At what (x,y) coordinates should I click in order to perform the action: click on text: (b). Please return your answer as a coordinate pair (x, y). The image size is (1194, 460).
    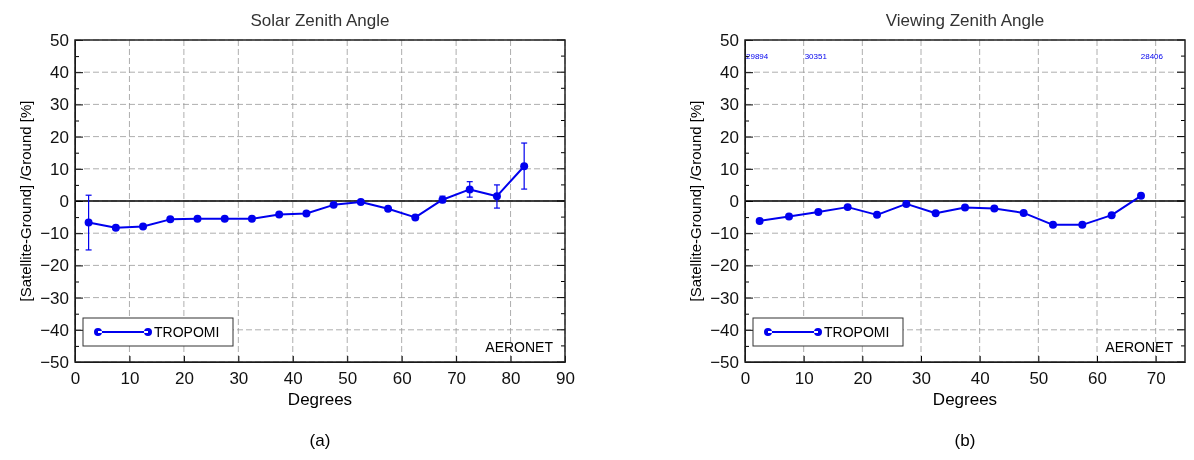
    Looking at the image, I should click on (965, 440).